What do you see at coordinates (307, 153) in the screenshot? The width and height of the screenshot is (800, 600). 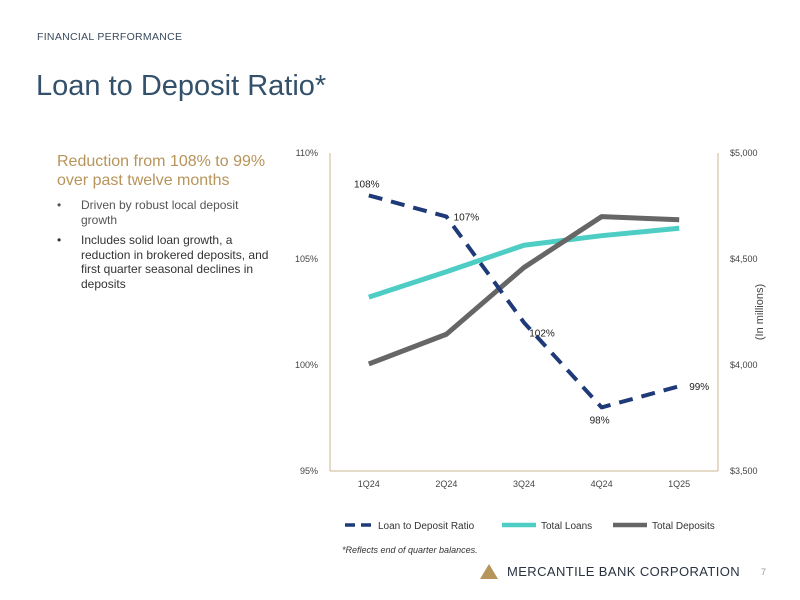 I see `left-axis-tick-label: 110%` at bounding box center [307, 153].